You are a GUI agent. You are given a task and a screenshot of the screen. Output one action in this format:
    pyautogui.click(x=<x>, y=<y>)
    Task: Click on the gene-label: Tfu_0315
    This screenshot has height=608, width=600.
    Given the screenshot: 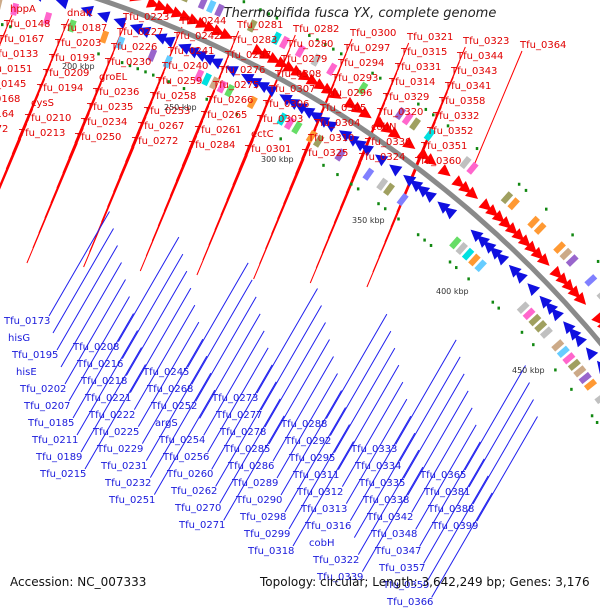 What is the action you would take?
    pyautogui.click(x=424, y=52)
    